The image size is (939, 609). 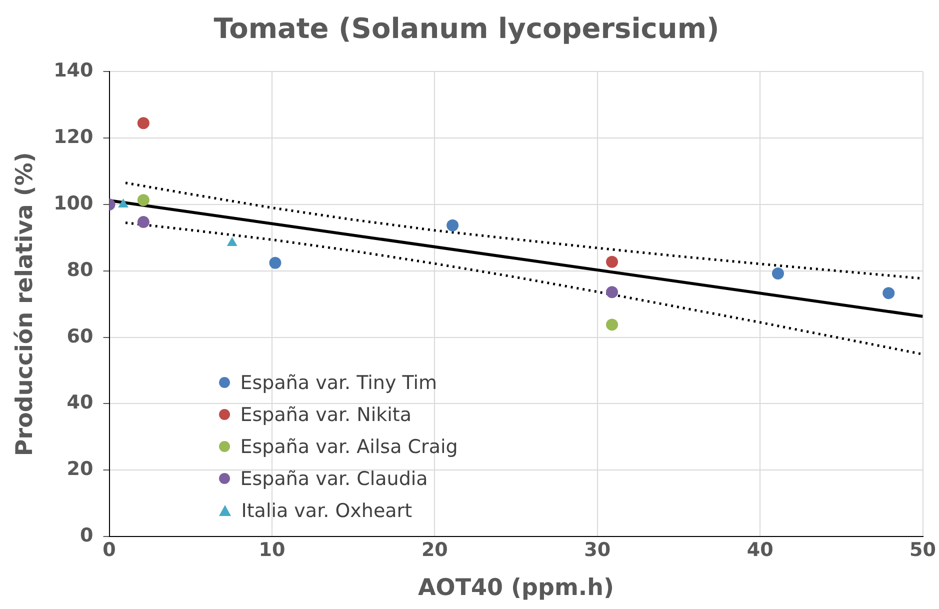 I want to click on legend-label: España var. Ailsa Craig, so click(x=349, y=447).